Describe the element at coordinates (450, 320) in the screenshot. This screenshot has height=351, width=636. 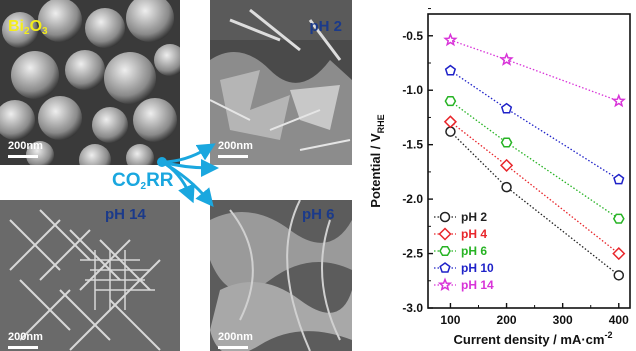
I see `x-tick-label: 100` at that location.